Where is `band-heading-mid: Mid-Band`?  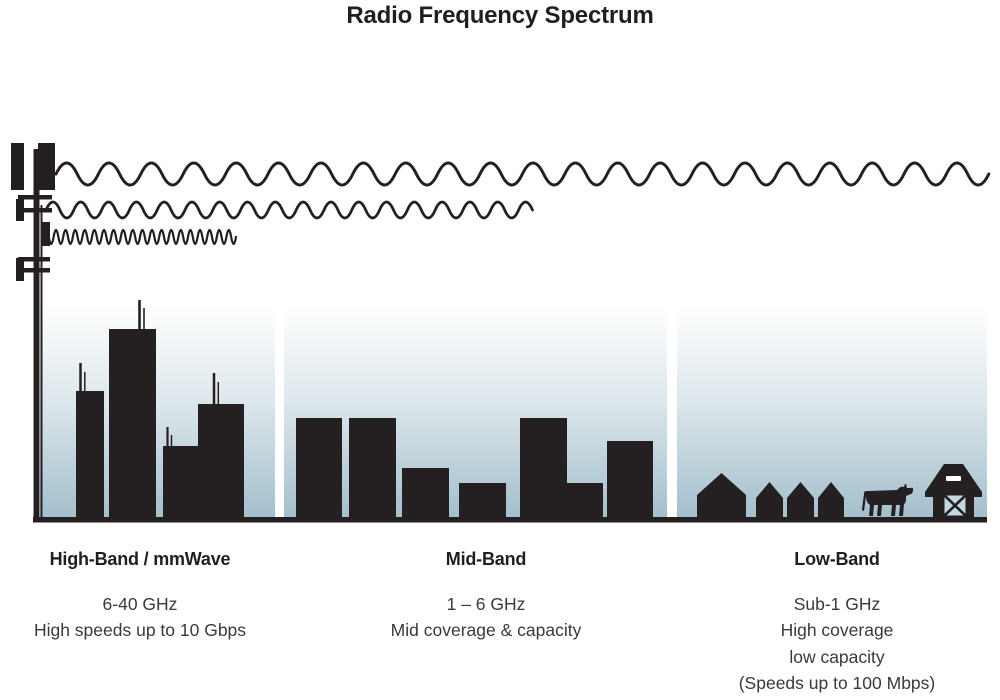 band-heading-mid: Mid-Band is located at coordinates (486, 559).